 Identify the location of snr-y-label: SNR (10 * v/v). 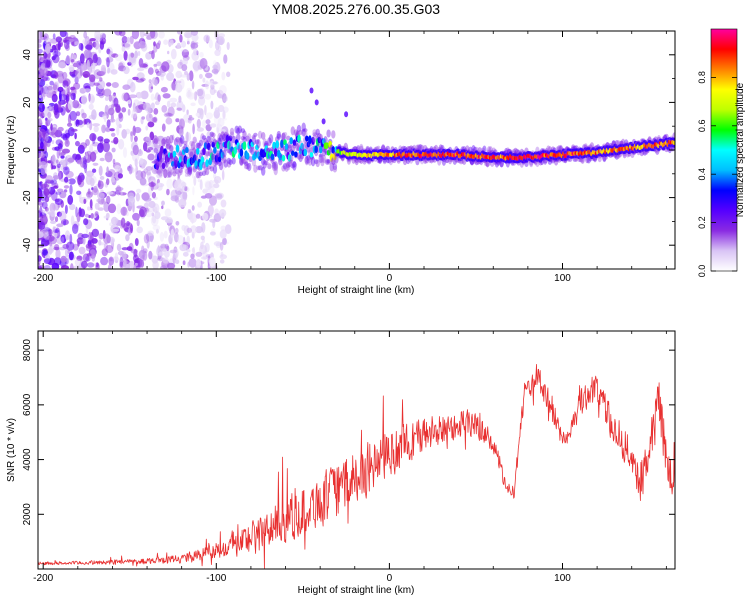
(11, 450).